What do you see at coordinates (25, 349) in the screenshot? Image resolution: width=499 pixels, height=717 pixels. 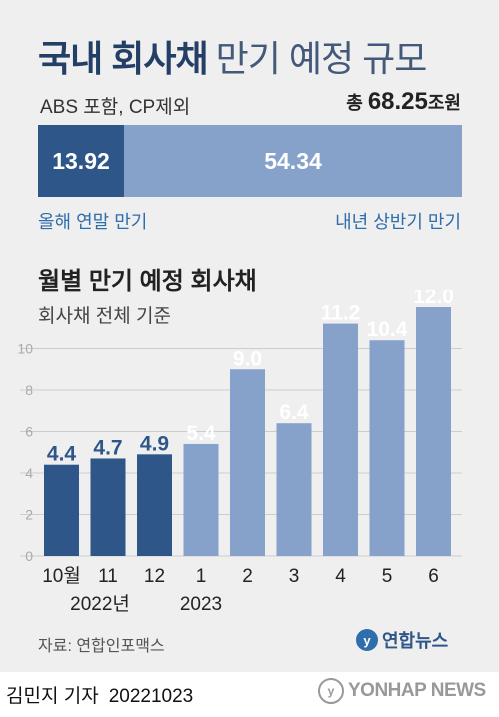 I see `y-tick-label: 10` at bounding box center [25, 349].